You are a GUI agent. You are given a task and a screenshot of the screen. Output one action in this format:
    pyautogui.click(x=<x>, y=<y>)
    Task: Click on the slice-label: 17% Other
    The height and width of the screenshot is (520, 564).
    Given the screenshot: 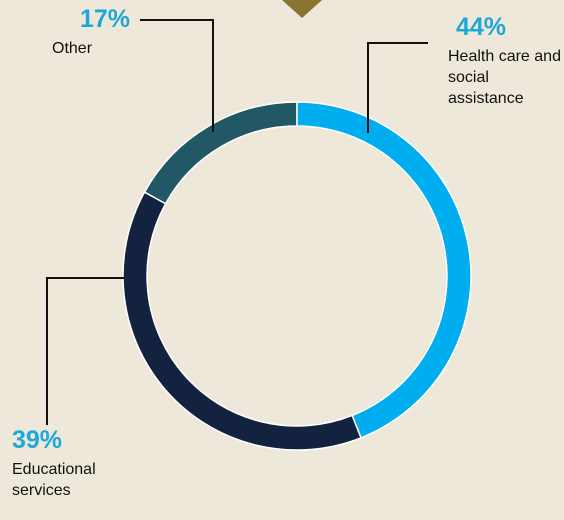 What is the action you would take?
    pyautogui.click(x=102, y=31)
    